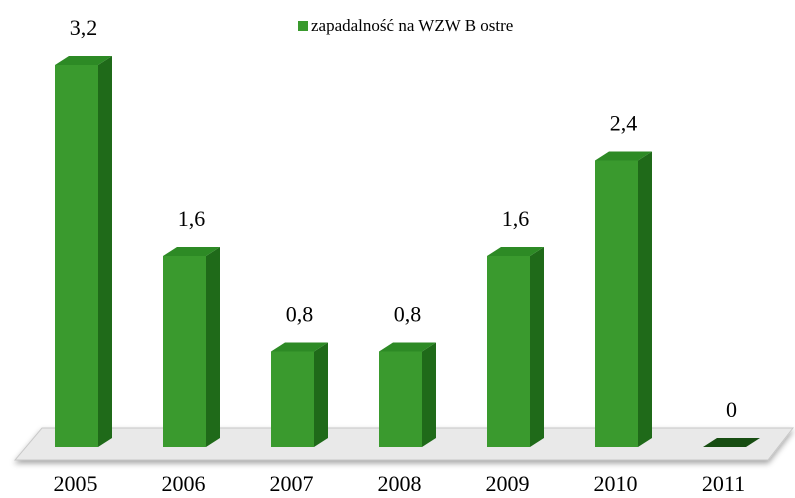  I want to click on x-tick-label: 2006, so click(184, 483).